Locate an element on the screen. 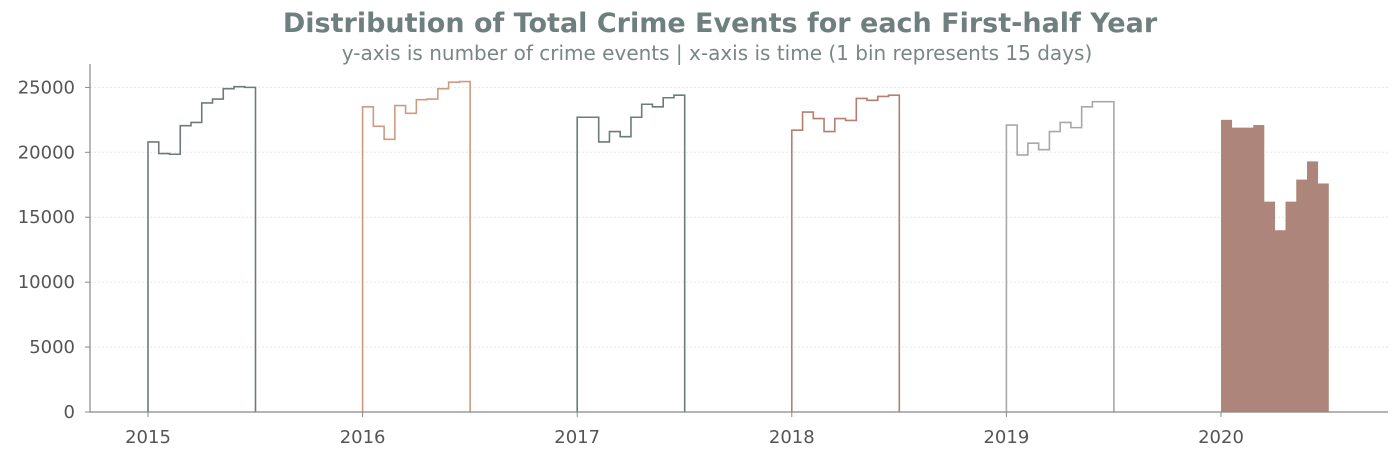 The image size is (1400, 460). x-tick-label-2017: 2017 is located at coordinates (577, 437).